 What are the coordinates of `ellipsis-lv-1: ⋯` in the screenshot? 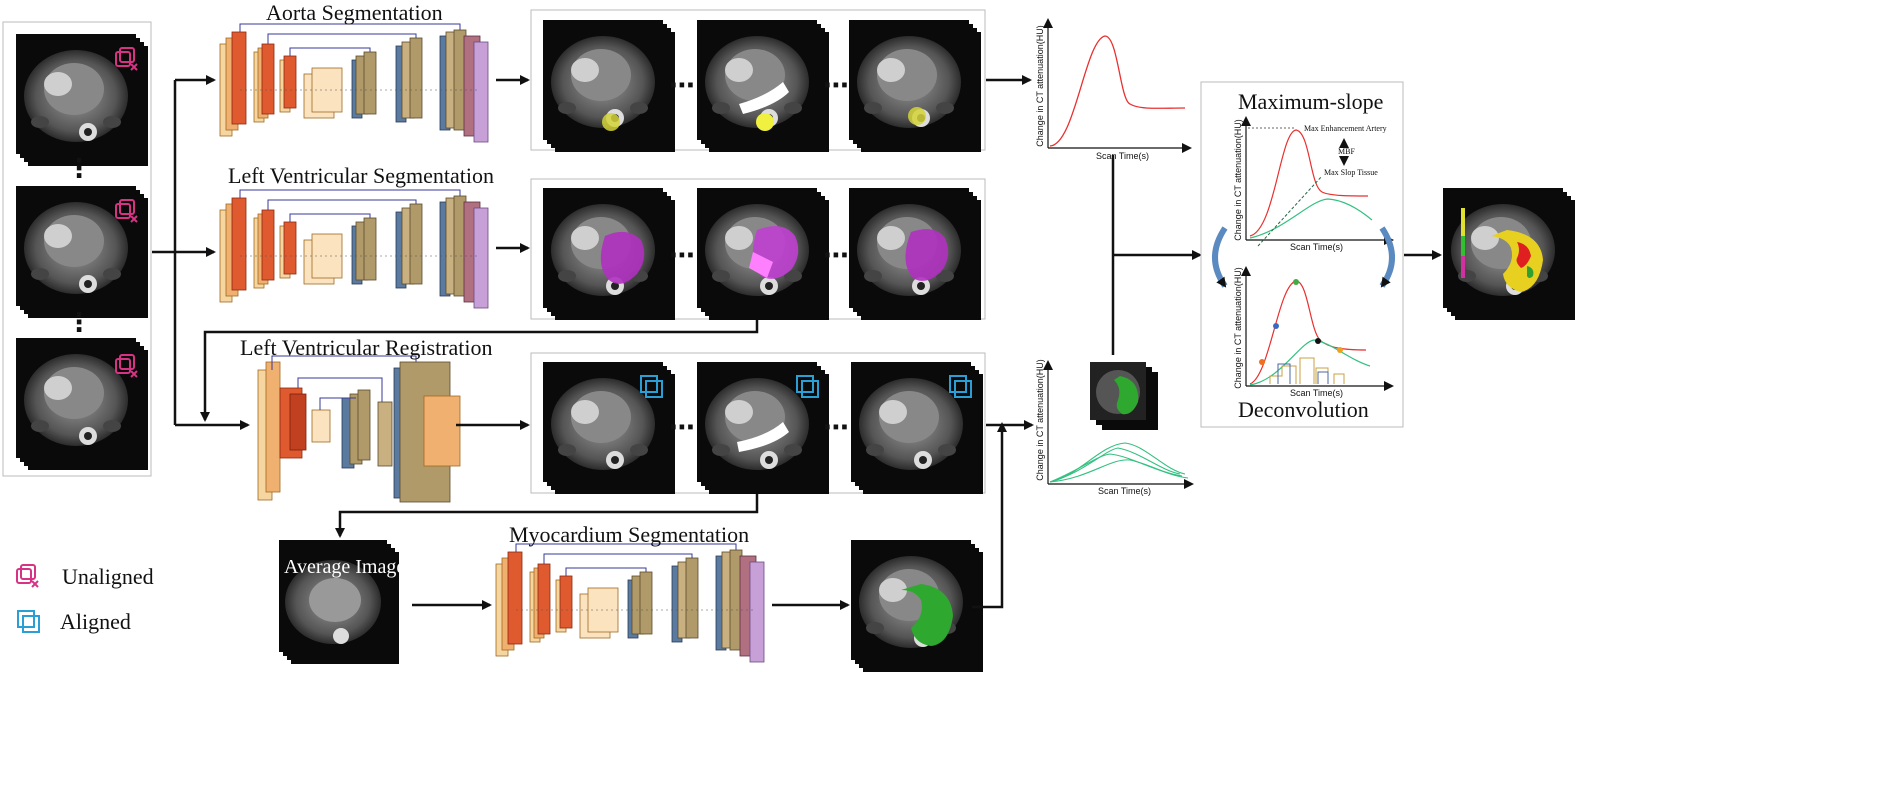 It's located at (682, 255).